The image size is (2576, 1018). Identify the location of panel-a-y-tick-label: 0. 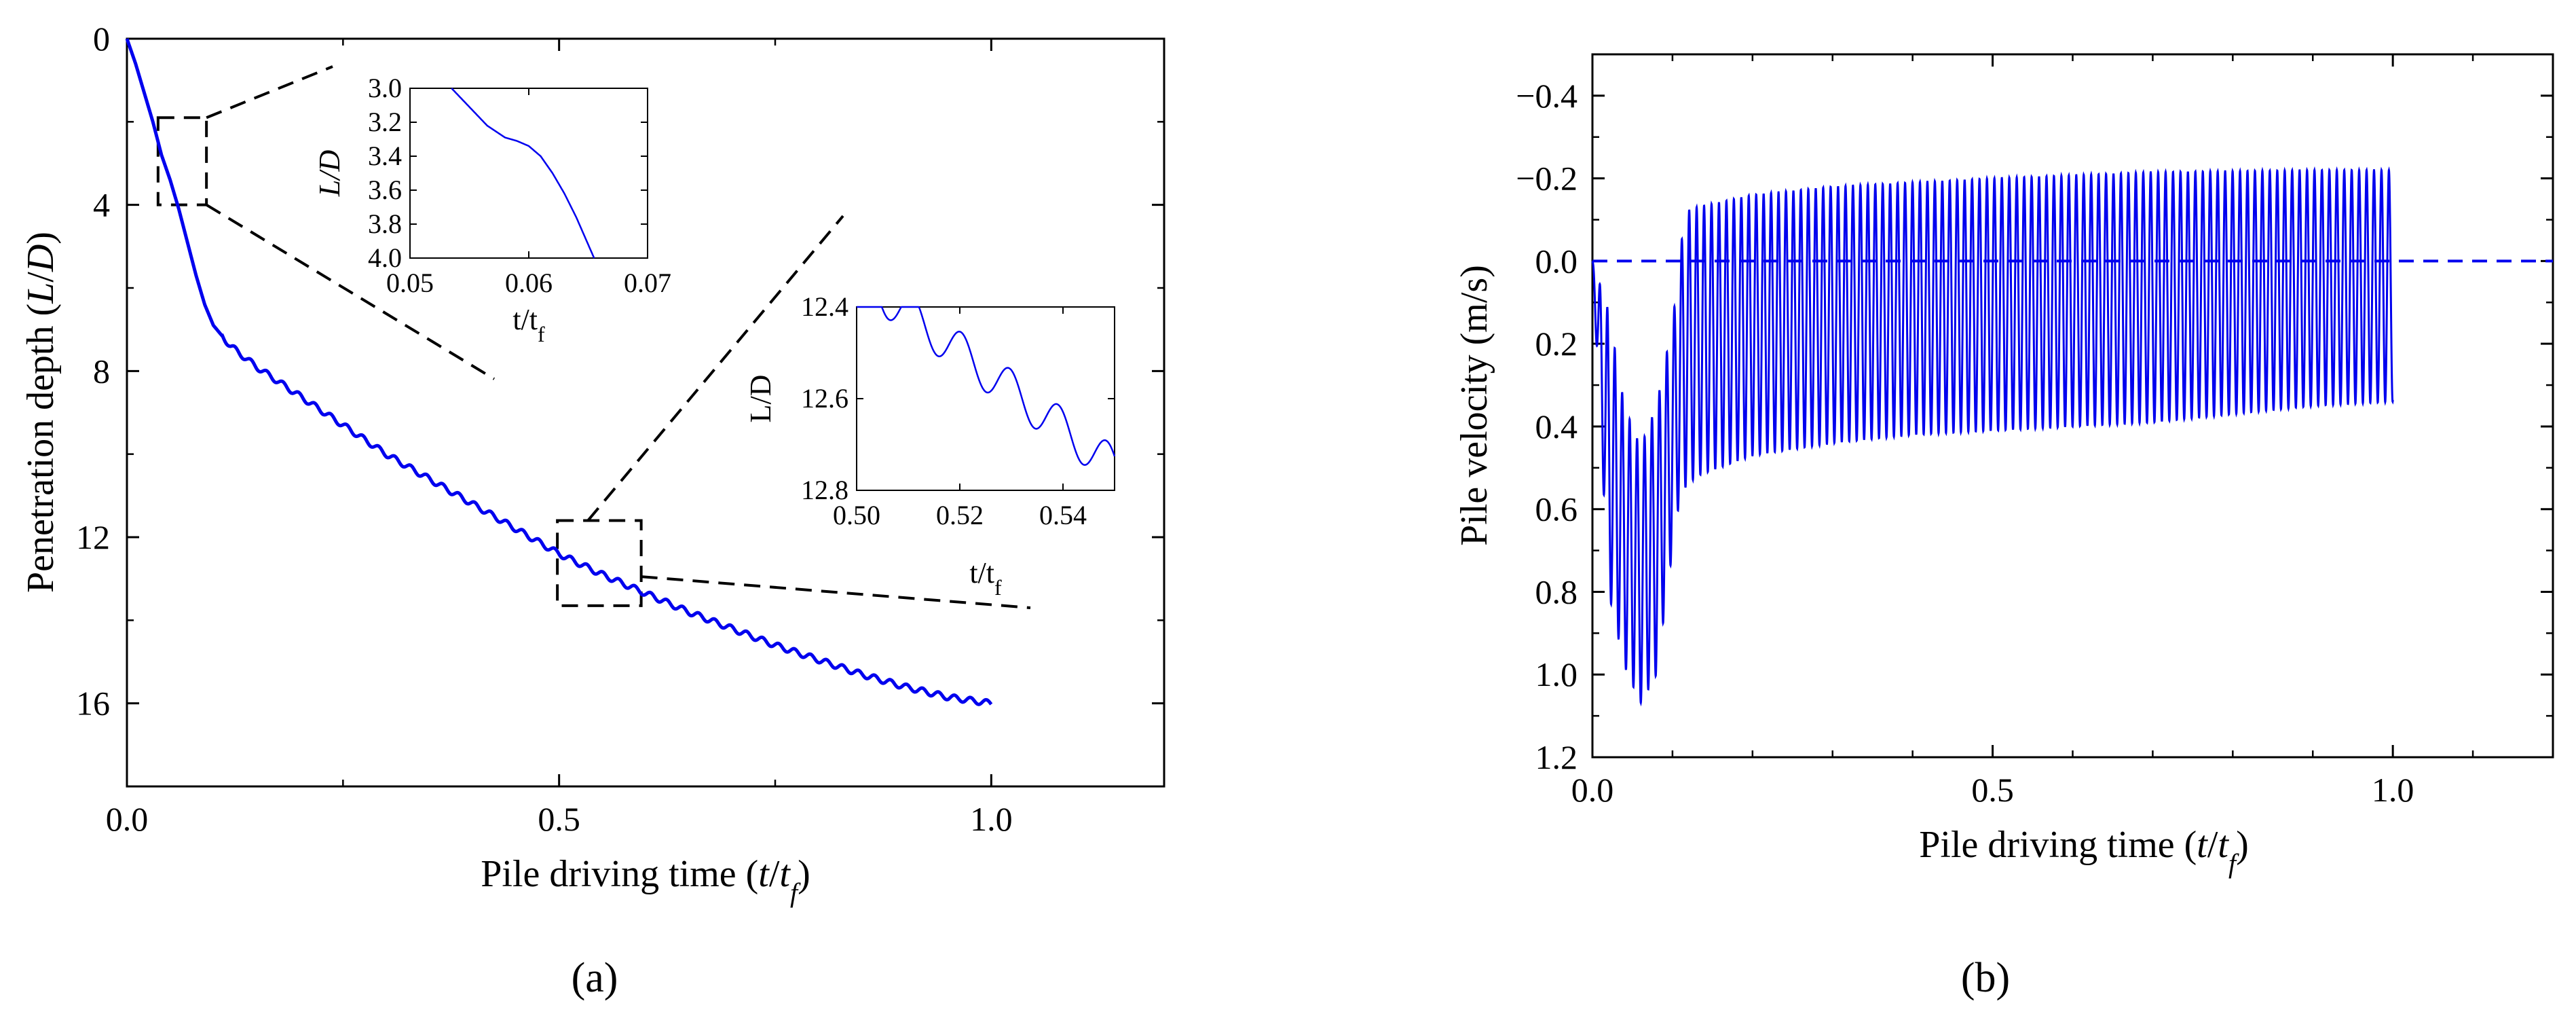
(101, 39).